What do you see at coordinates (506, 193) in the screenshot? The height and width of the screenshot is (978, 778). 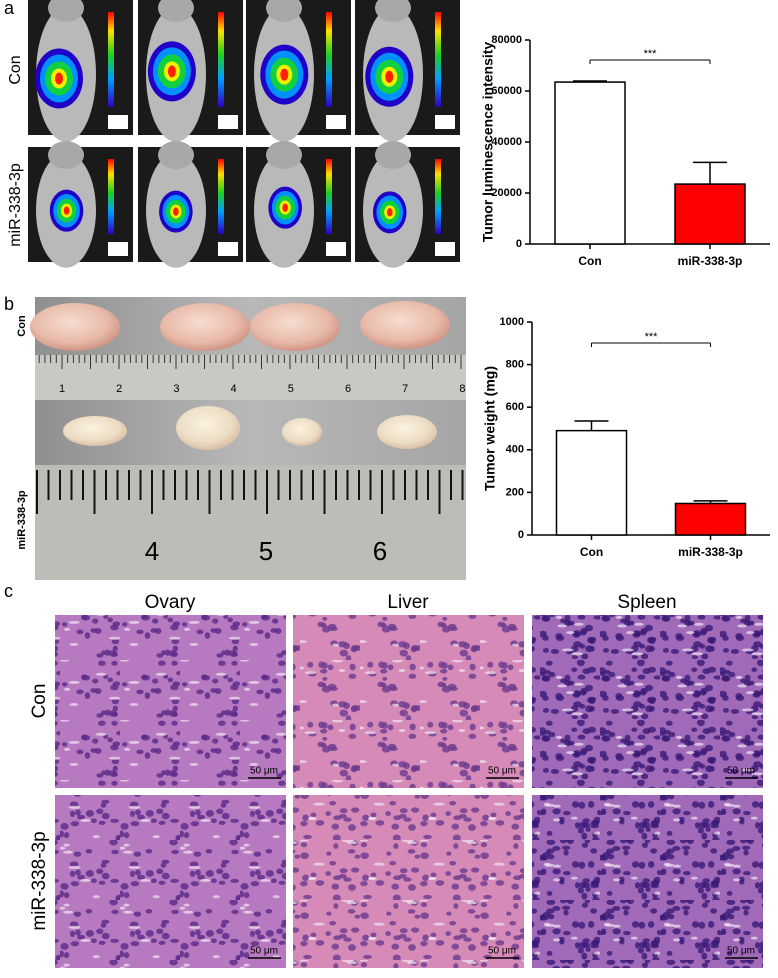 I see `y-tick-label: 20000` at bounding box center [506, 193].